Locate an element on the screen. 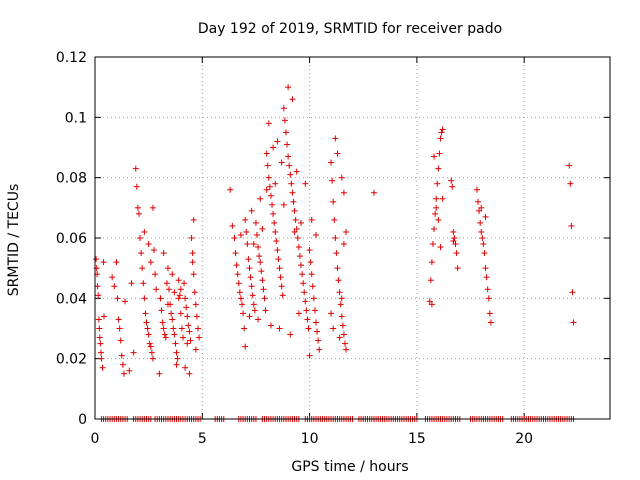 This screenshot has height=480, width=640. x-tick-label: 15 is located at coordinates (417, 439).